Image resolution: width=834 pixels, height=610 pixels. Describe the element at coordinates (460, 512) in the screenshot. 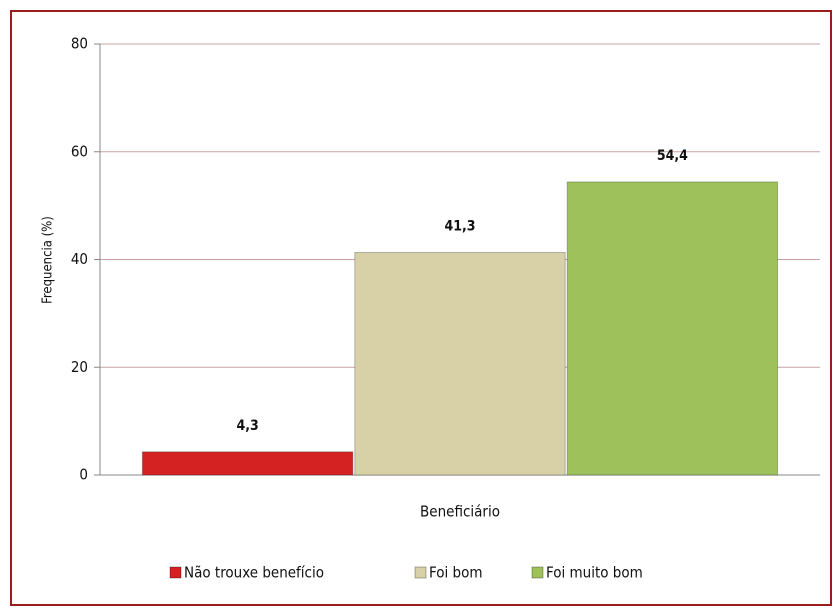

I see `x-tick-label: Beneficiário` at that location.